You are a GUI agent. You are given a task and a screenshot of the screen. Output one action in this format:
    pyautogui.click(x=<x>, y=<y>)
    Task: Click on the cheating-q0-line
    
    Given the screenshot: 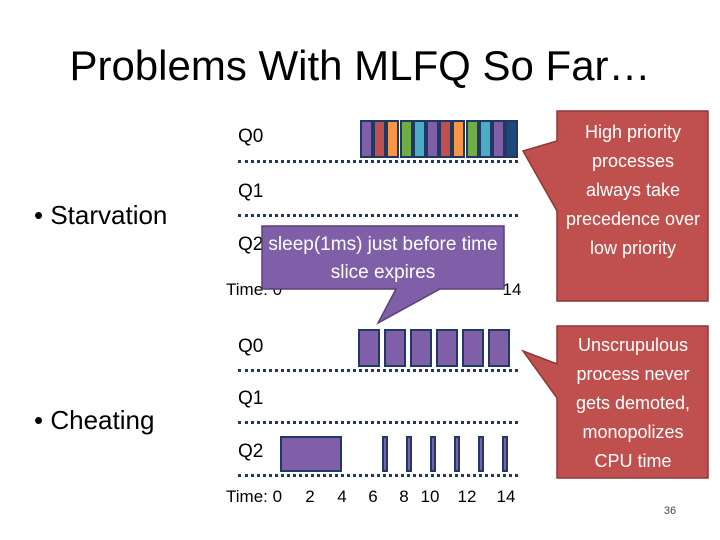 What is the action you would take?
    pyautogui.click(x=378, y=370)
    